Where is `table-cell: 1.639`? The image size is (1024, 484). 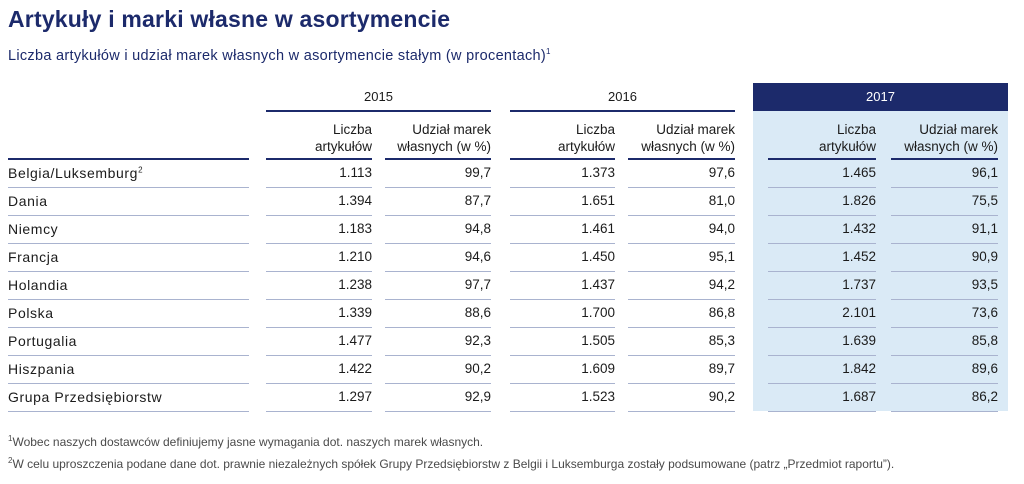
table-cell: 1.639 is located at coordinates (859, 340).